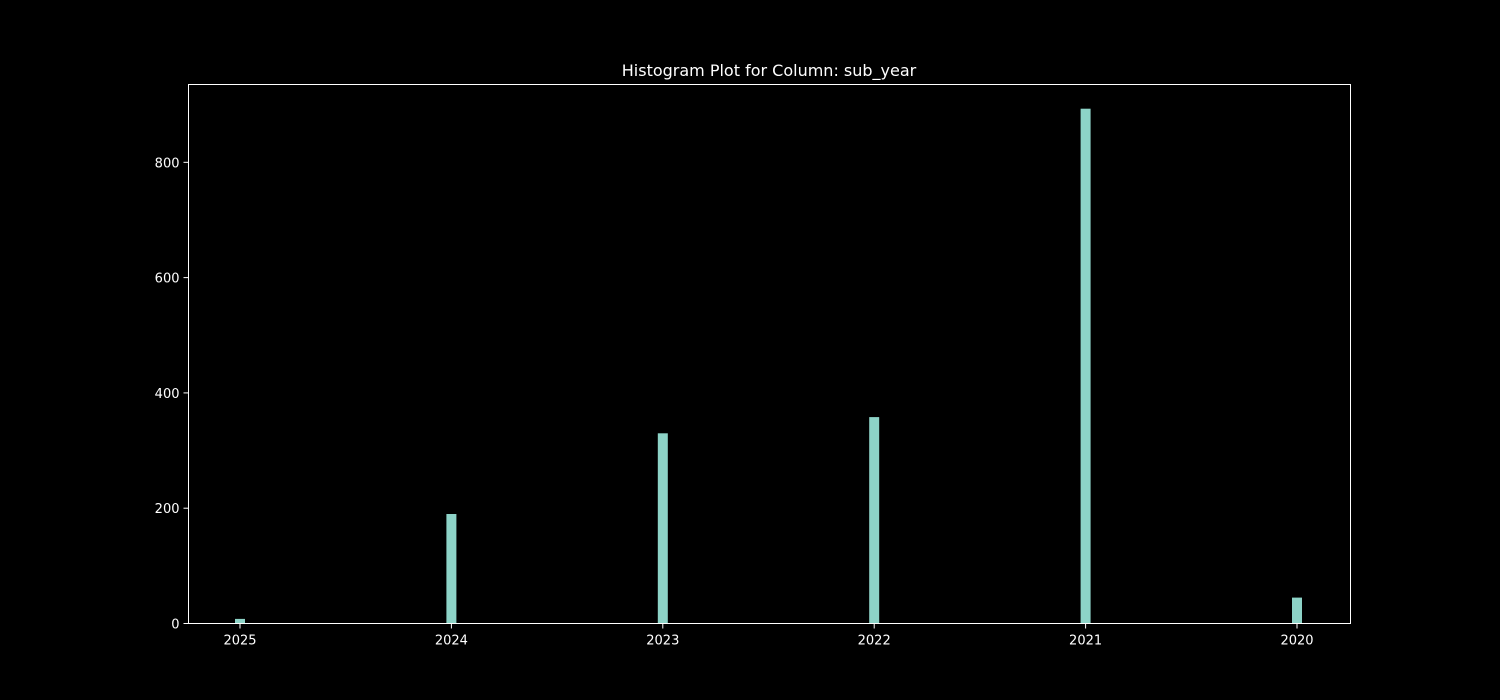 The height and width of the screenshot is (700, 1500). I want to click on x-tick-label: 2021, so click(1085, 641).